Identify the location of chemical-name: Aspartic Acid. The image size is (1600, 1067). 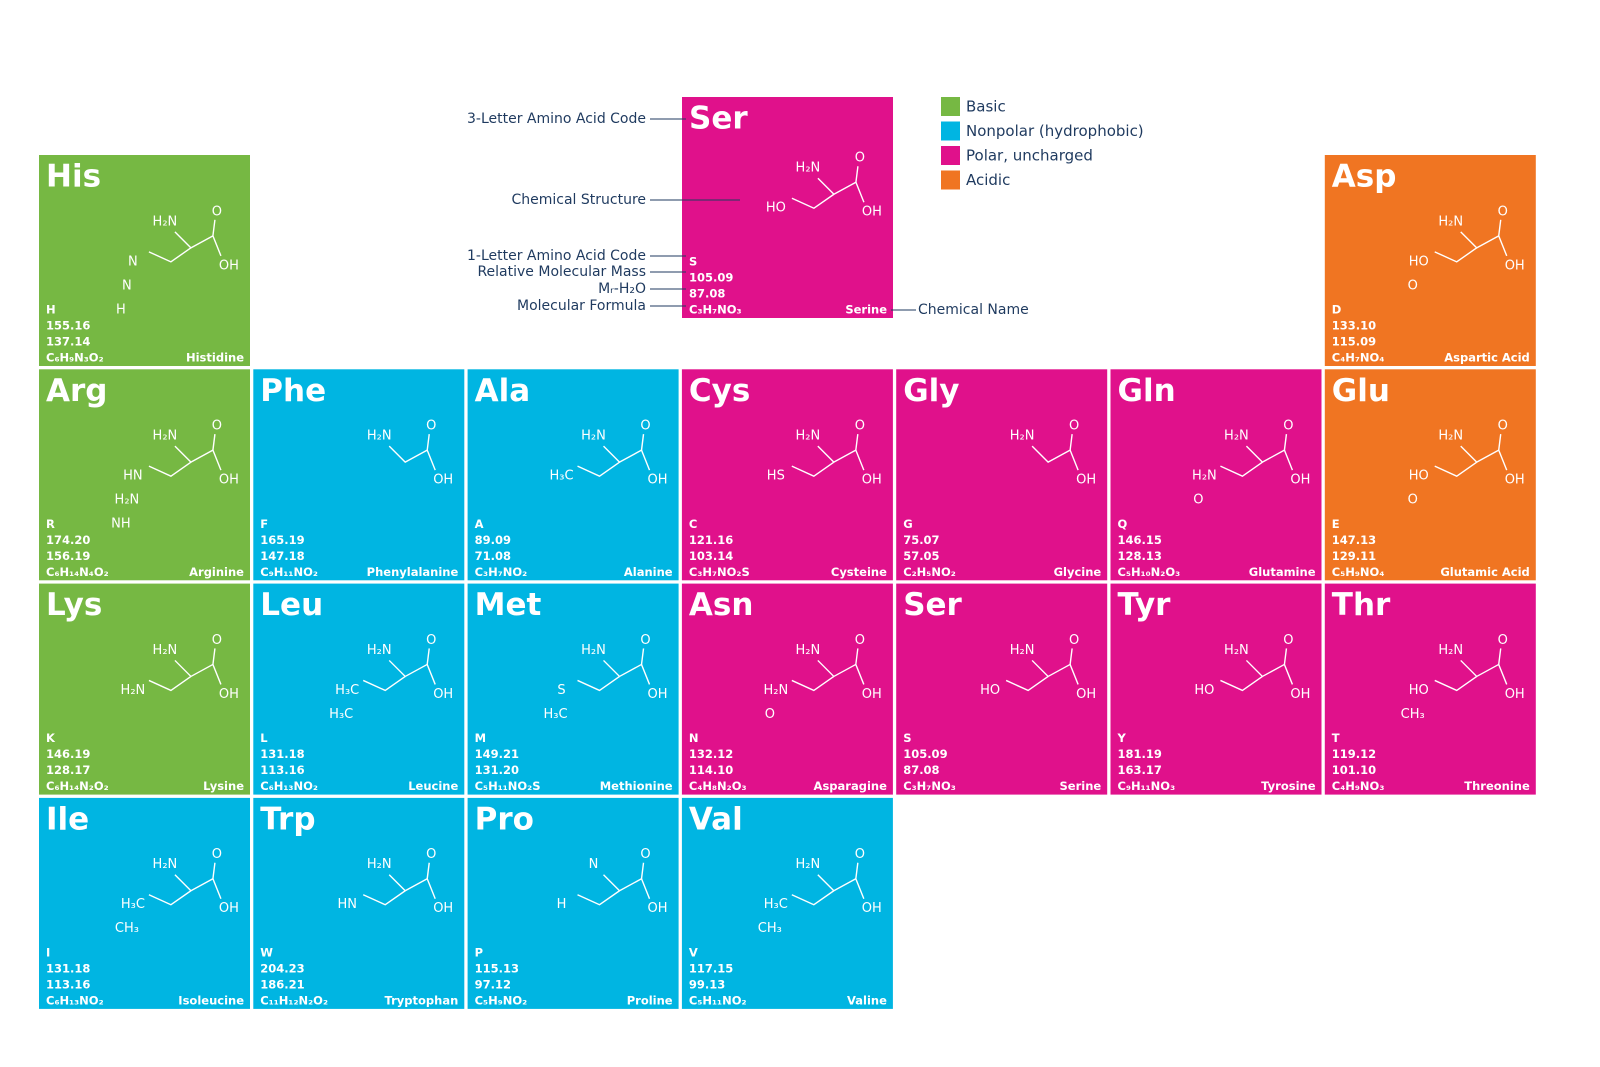
(1487, 358).